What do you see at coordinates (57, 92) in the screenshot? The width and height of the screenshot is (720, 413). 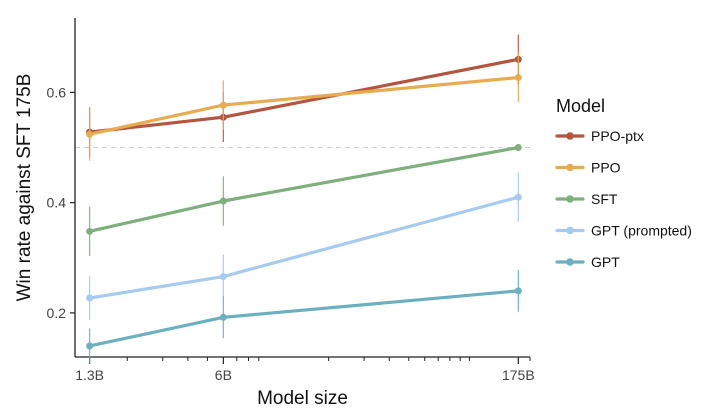 I see `y-tick-label: 0.6` at bounding box center [57, 92].